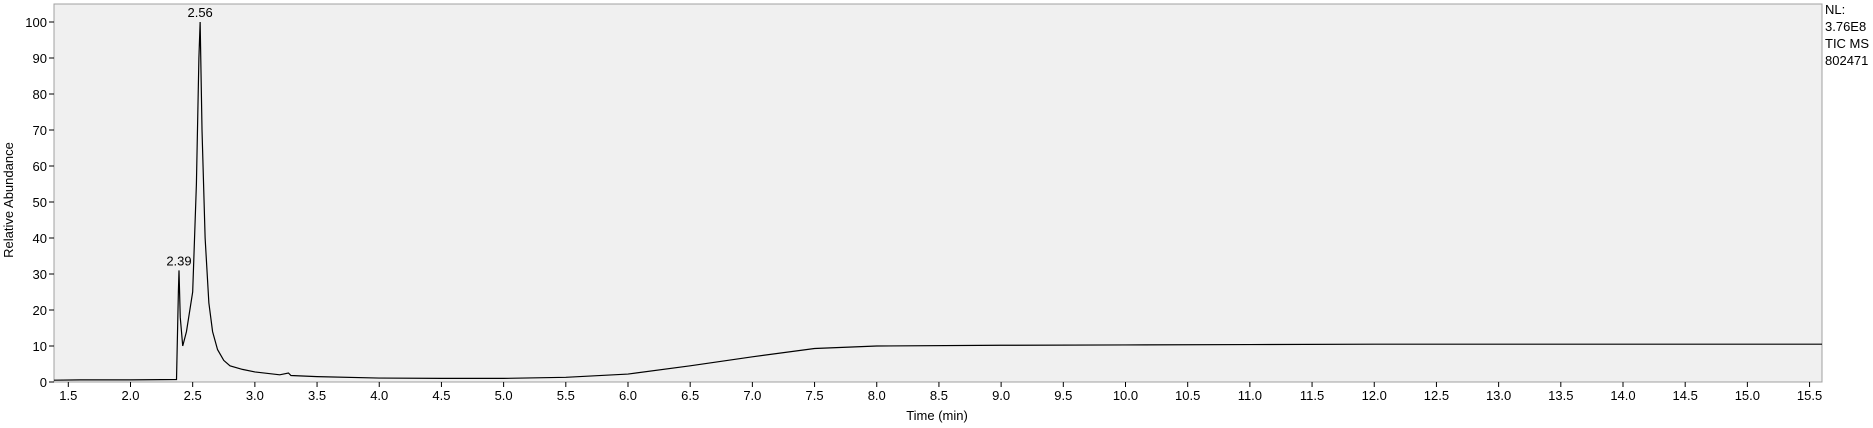 The image size is (1873, 428). Describe the element at coordinates (939, 395) in the screenshot. I see `x-tick-label: 8.5` at that location.